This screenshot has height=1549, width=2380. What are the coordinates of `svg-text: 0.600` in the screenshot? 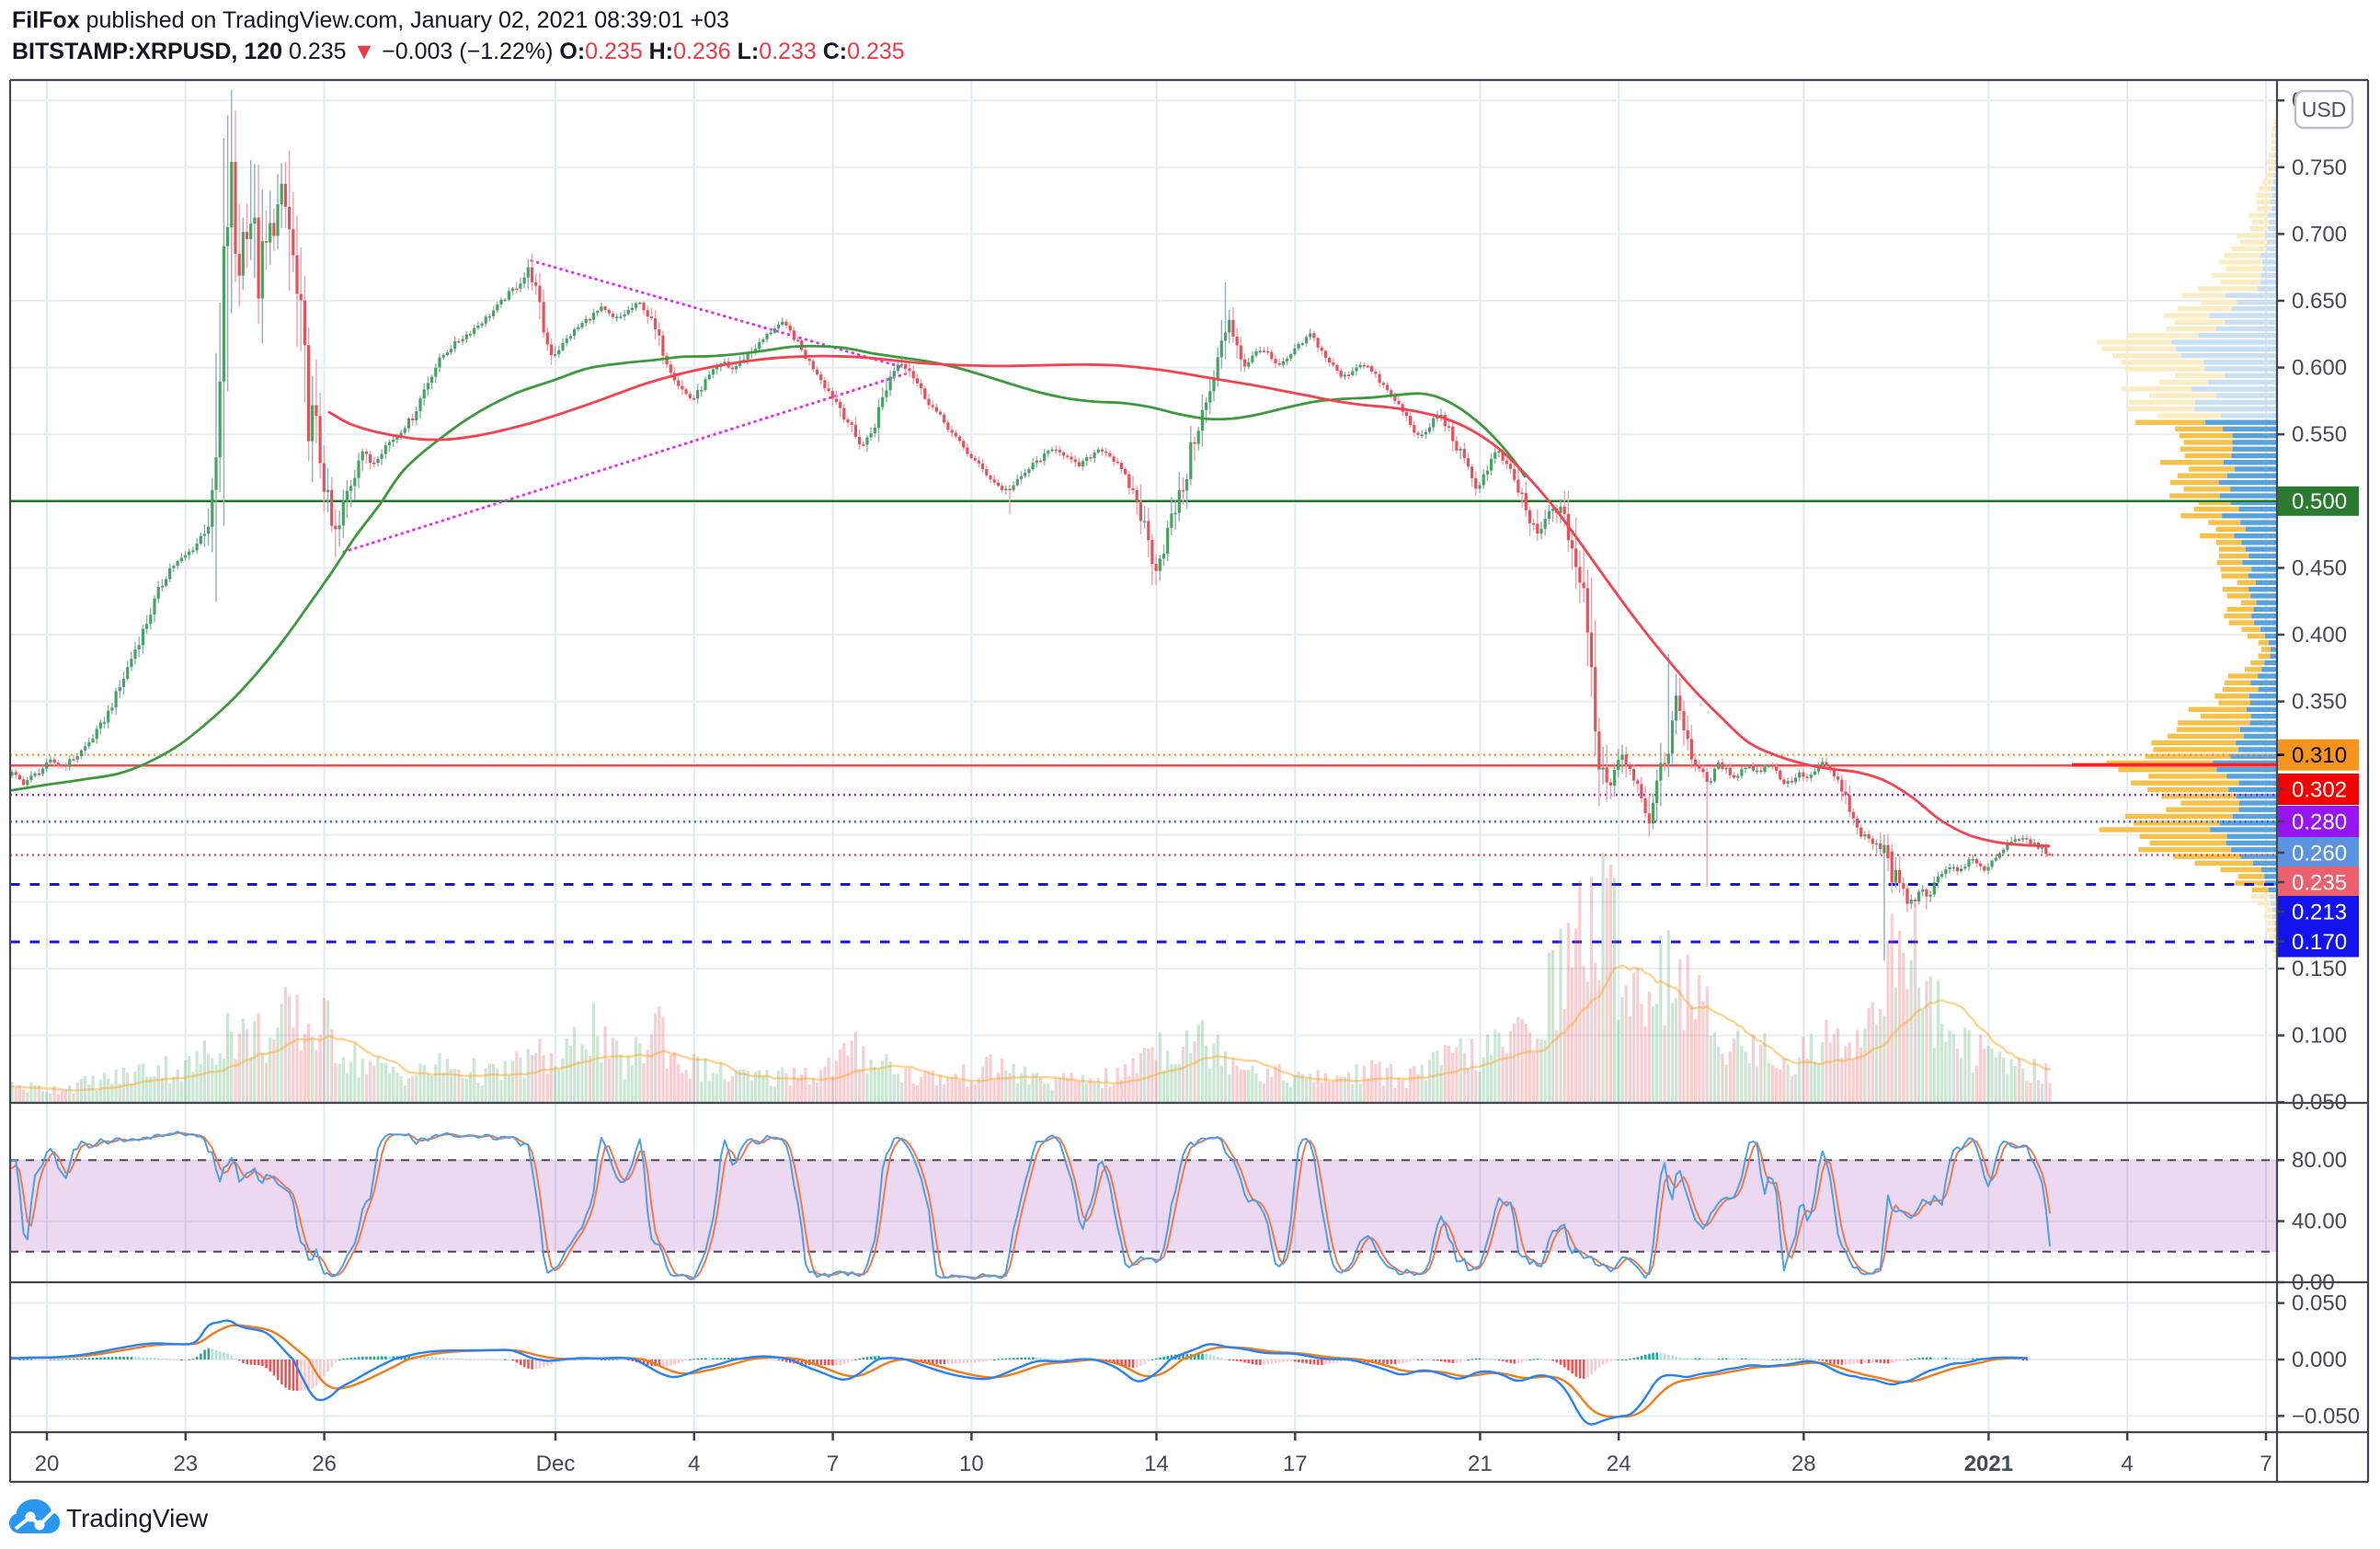 It's located at (2319, 369).